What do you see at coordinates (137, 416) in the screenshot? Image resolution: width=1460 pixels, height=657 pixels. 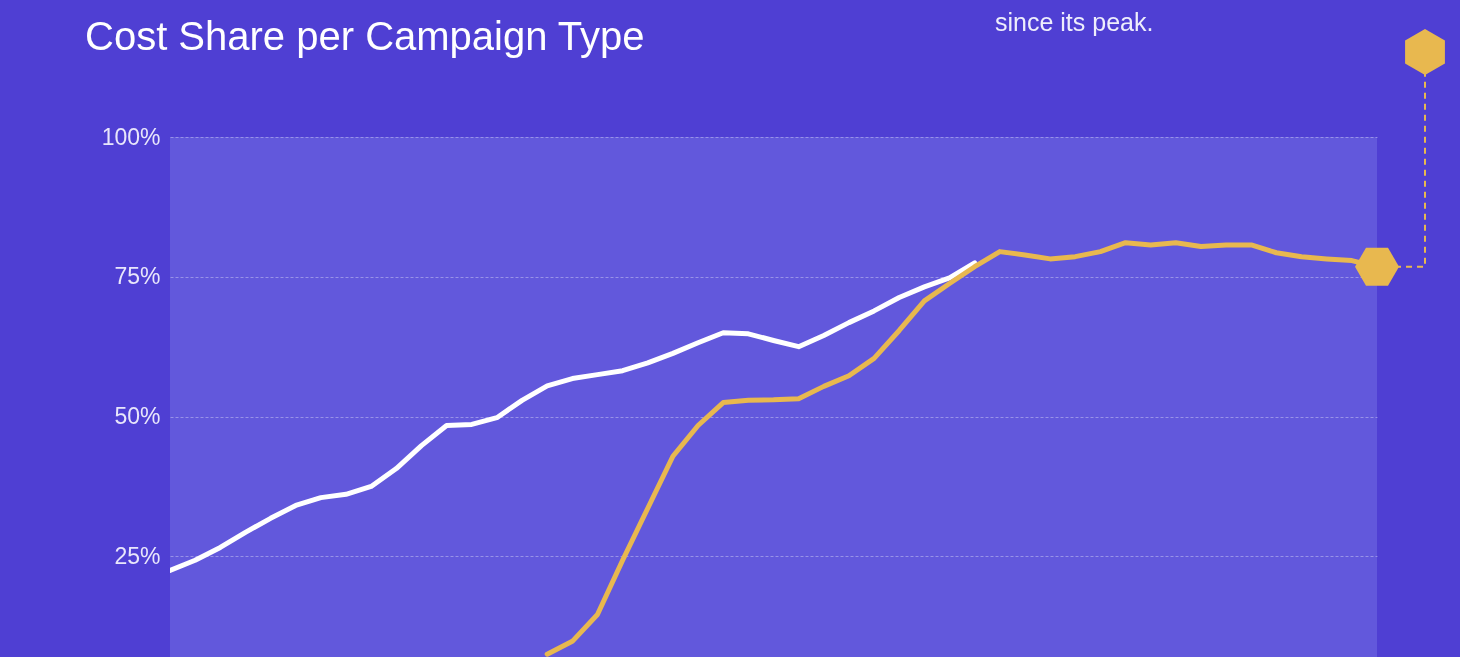 I see `y-tick-label: 50%` at bounding box center [137, 416].